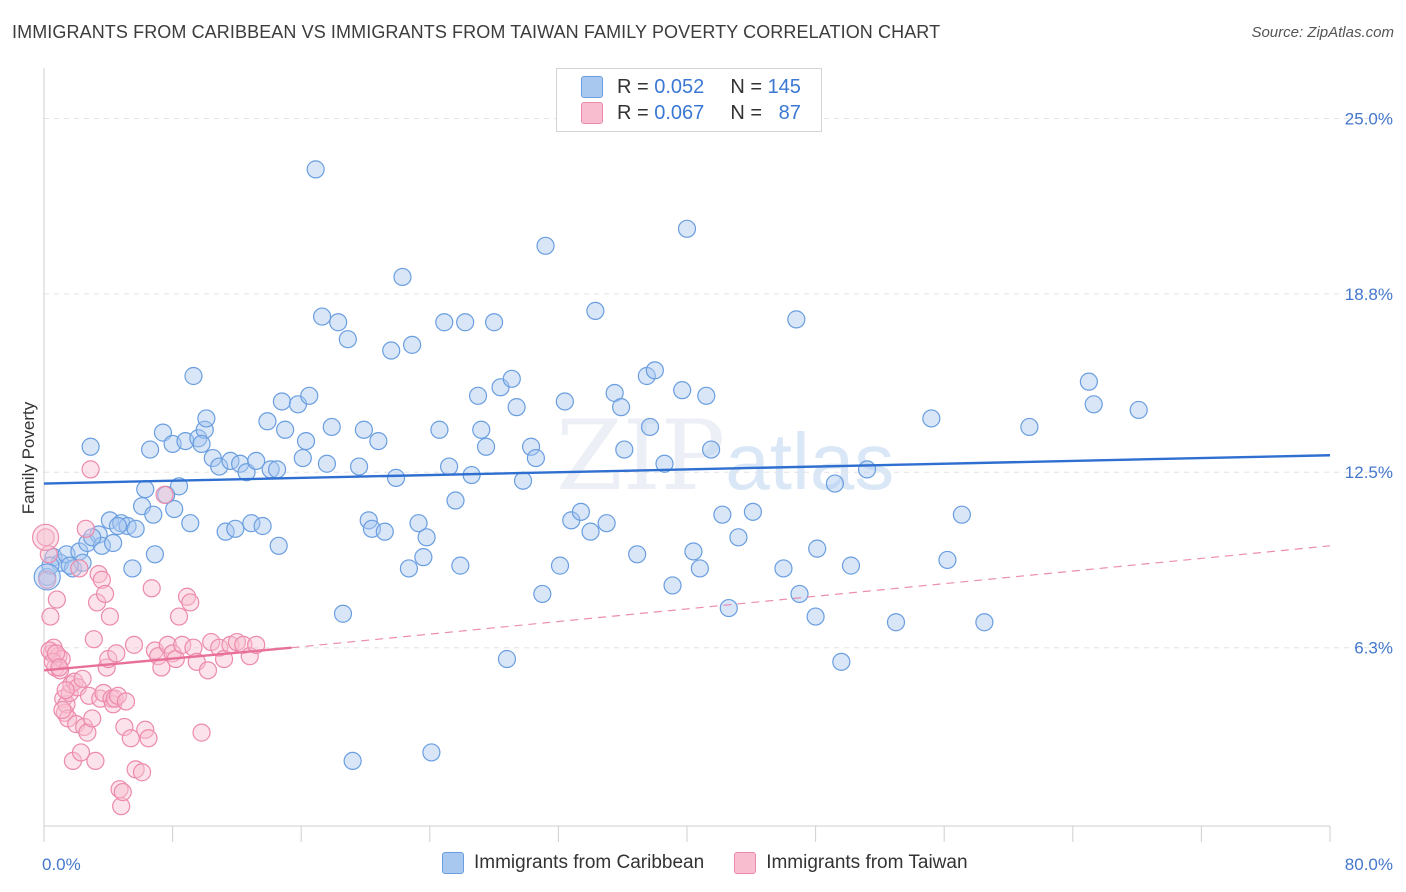  I want to click on series-legend-caribbean: Immigrants from Caribbean, so click(573, 863).